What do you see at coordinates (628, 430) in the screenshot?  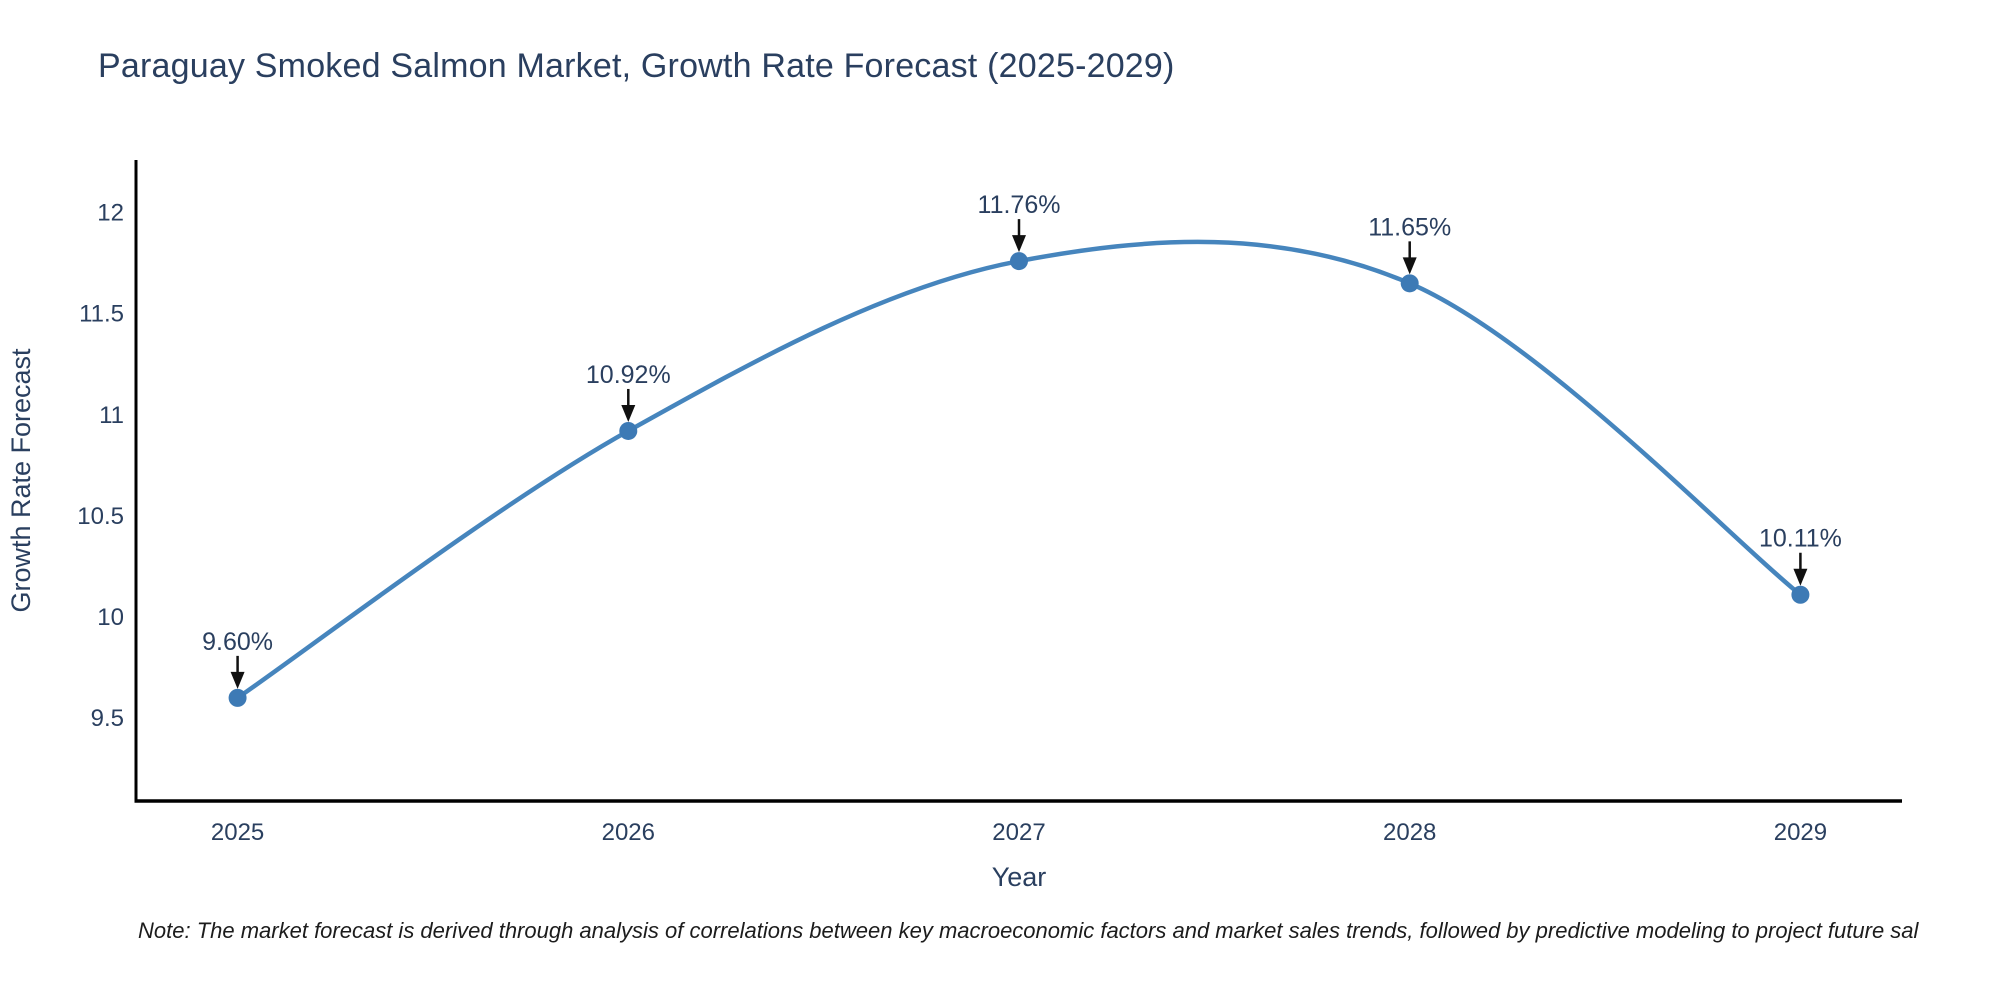 I see `data-point-2026` at bounding box center [628, 430].